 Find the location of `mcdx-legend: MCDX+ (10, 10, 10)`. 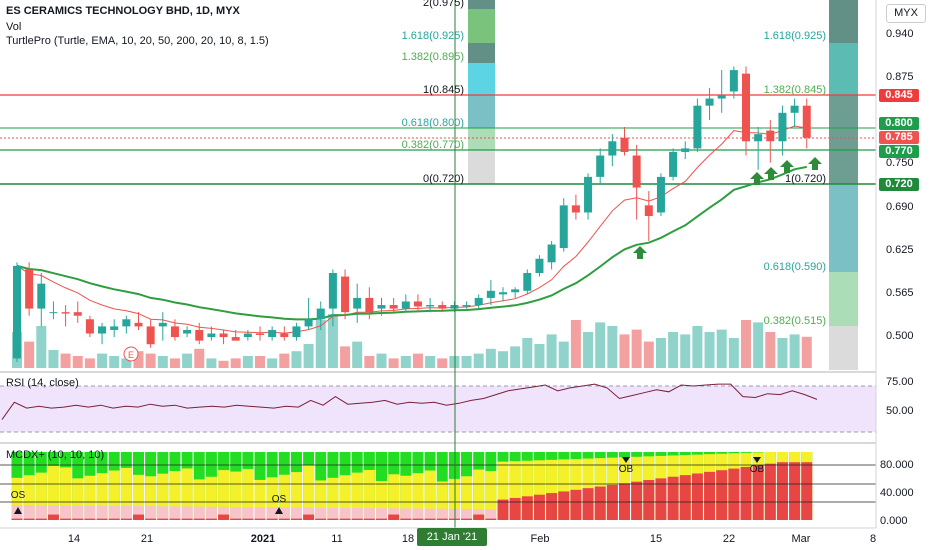

mcdx-legend: MCDX+ (10, 10, 10) is located at coordinates (55, 455).